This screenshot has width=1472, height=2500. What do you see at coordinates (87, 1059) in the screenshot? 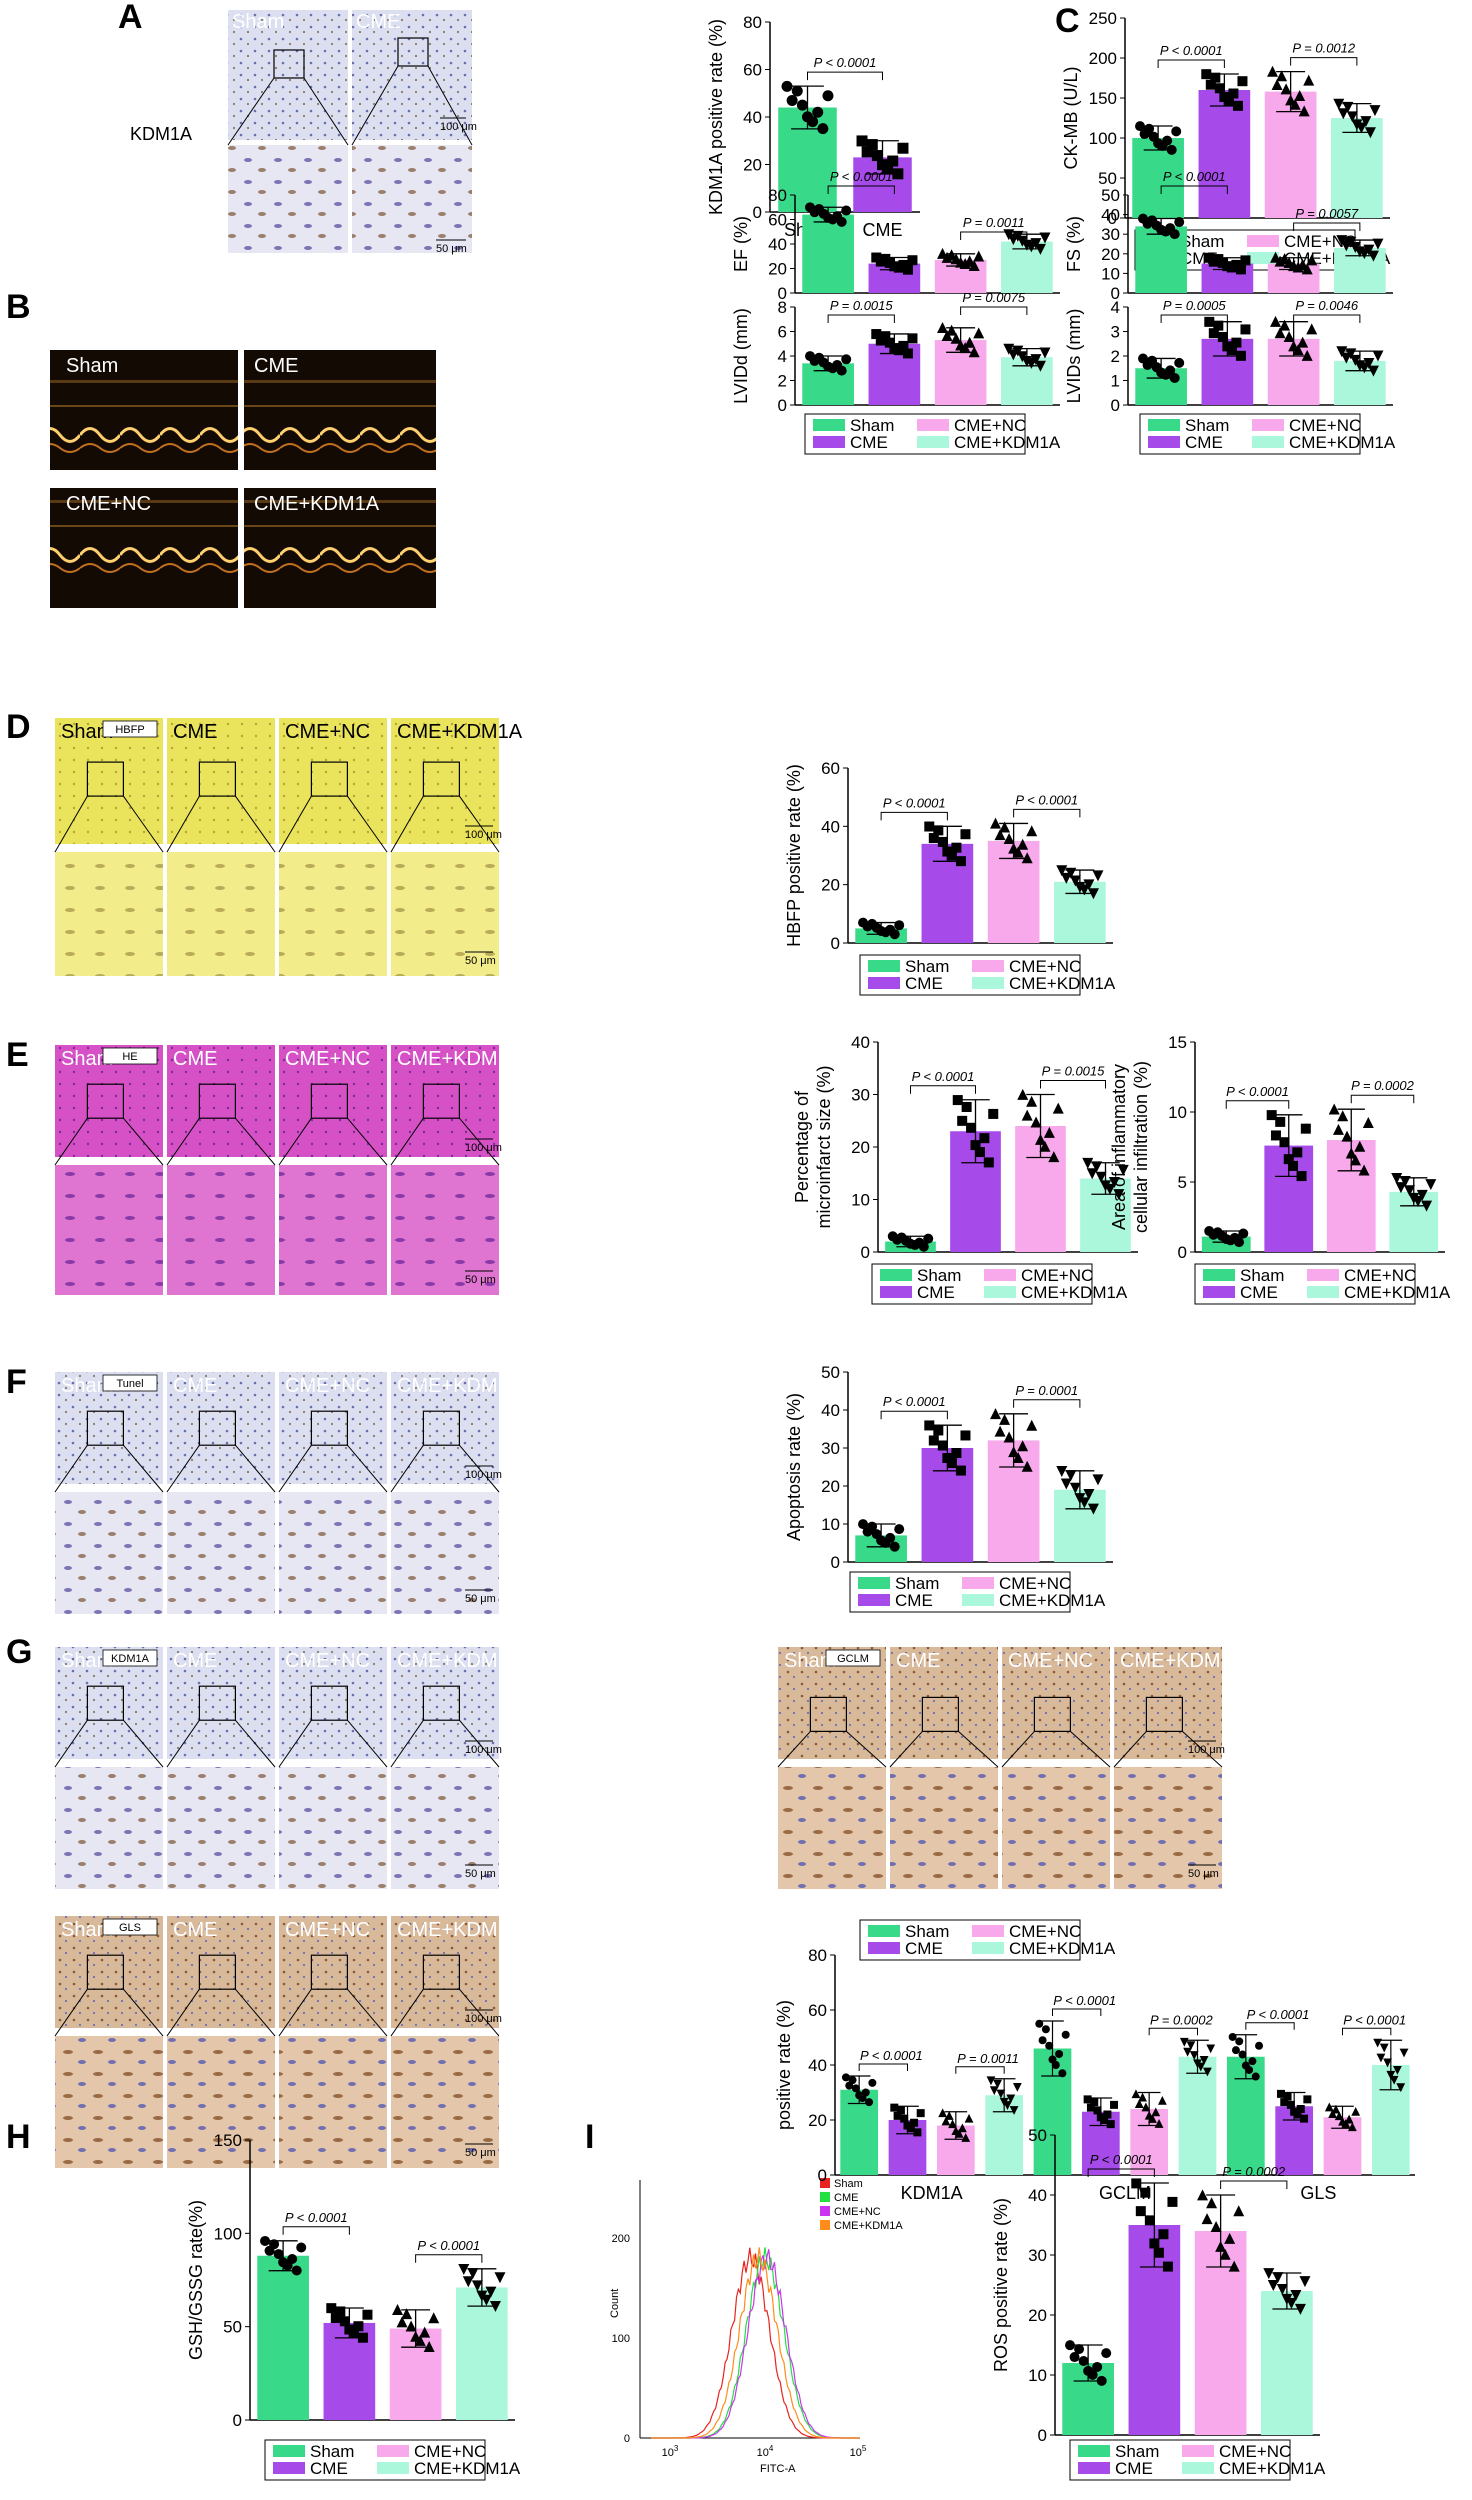
I see `image-title: Sham` at bounding box center [87, 1059].